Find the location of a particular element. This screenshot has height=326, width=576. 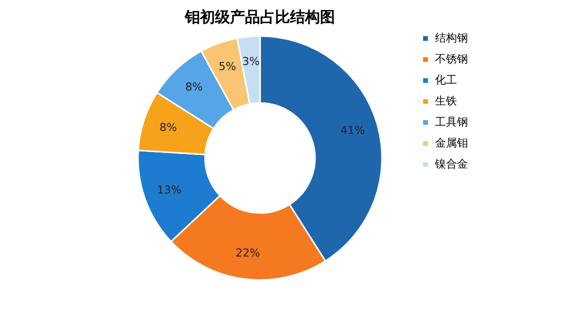

legend-label: 生铁 is located at coordinates (446, 101).